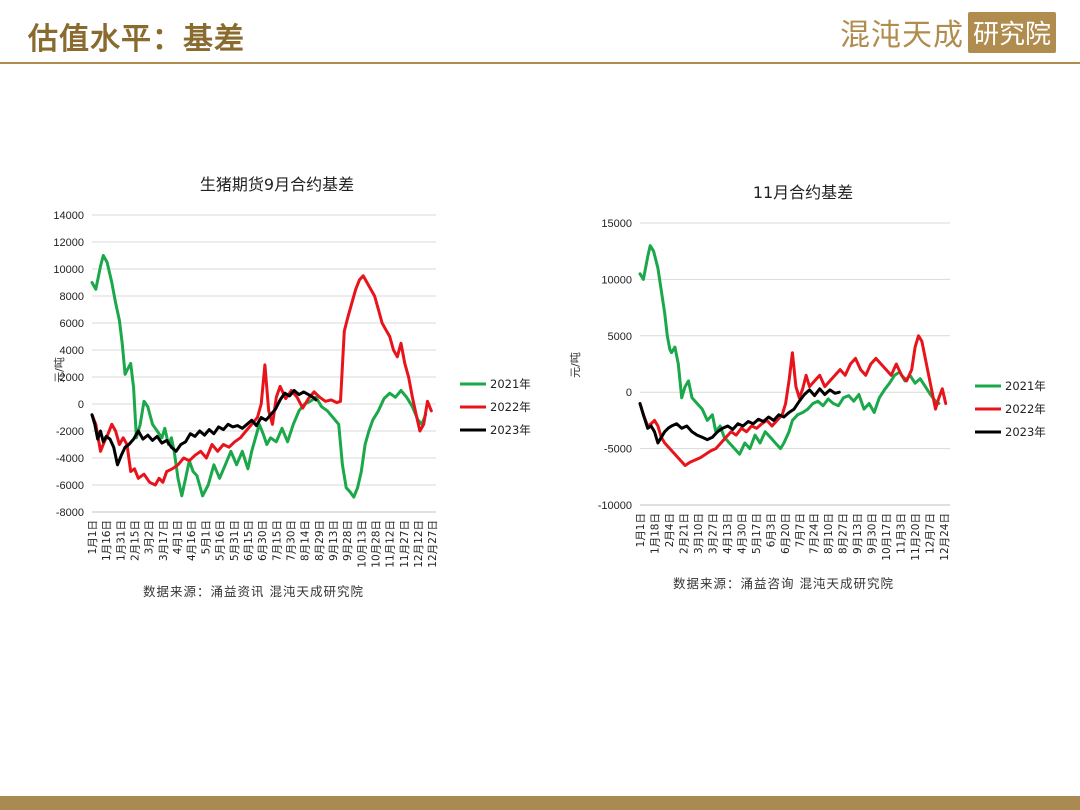  Describe the element at coordinates (72, 297) in the screenshot. I see `y-tick-label: 8000` at that location.